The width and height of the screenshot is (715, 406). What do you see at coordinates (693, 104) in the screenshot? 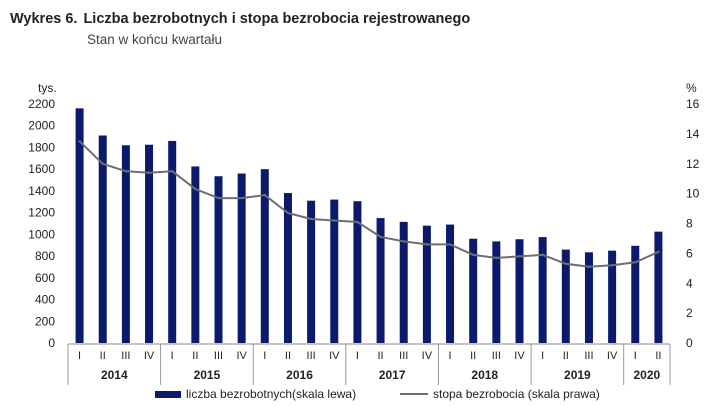
I see `right-tick-label: 16` at bounding box center [693, 104].